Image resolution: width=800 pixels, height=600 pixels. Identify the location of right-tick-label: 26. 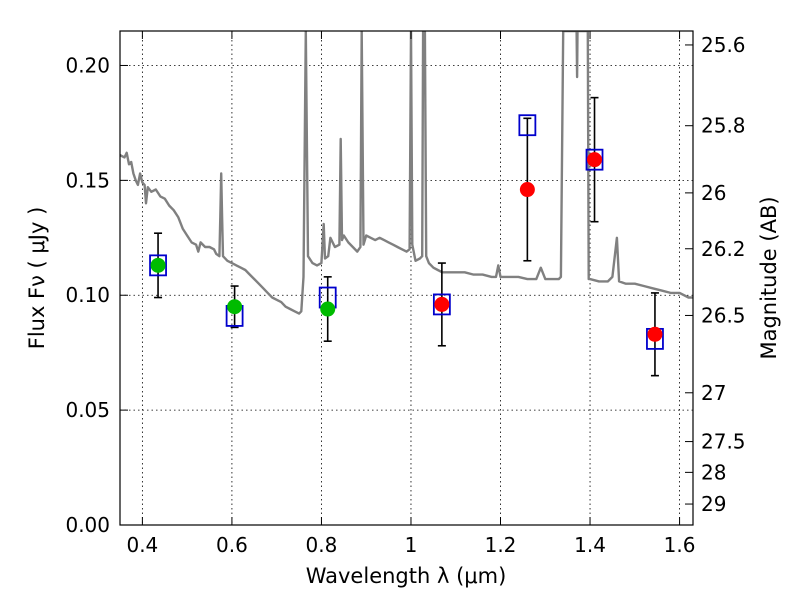
(713, 193).